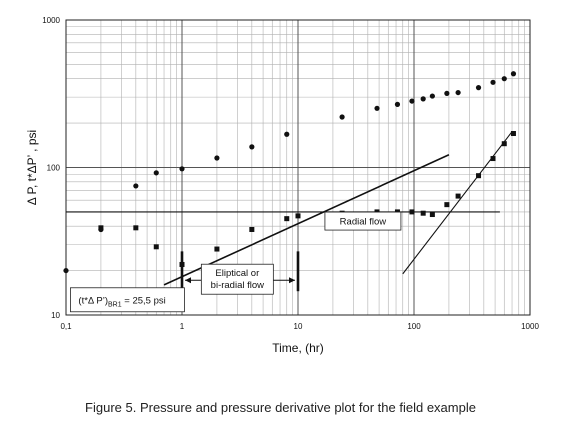 The height and width of the screenshot is (441, 561). I want to click on y-tick-label: 10, so click(55, 315).